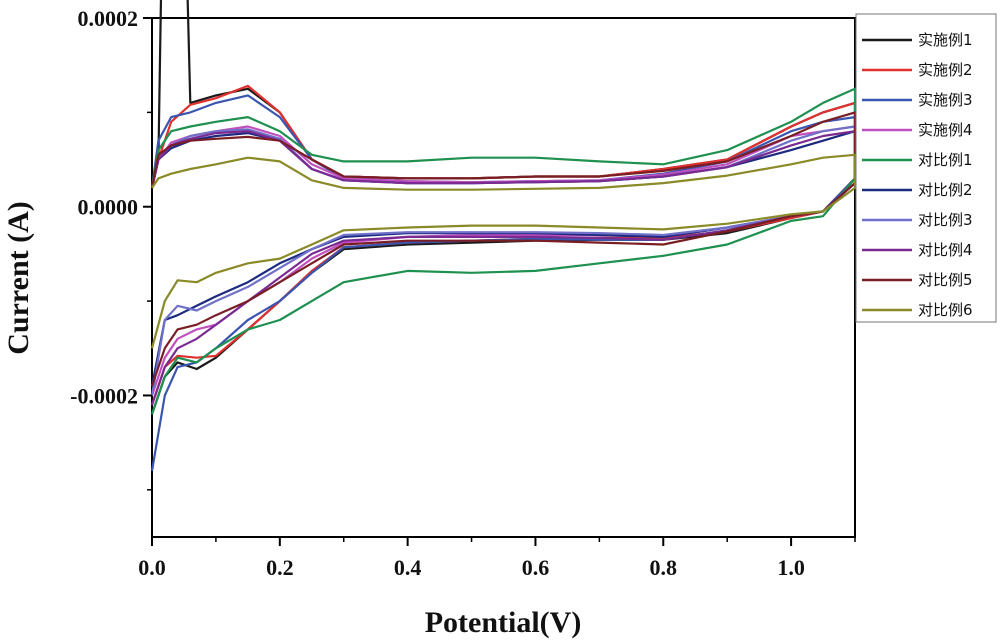 This screenshot has height=642, width=1000. I want to click on x-tick-label: 0.0, so click(152, 567).